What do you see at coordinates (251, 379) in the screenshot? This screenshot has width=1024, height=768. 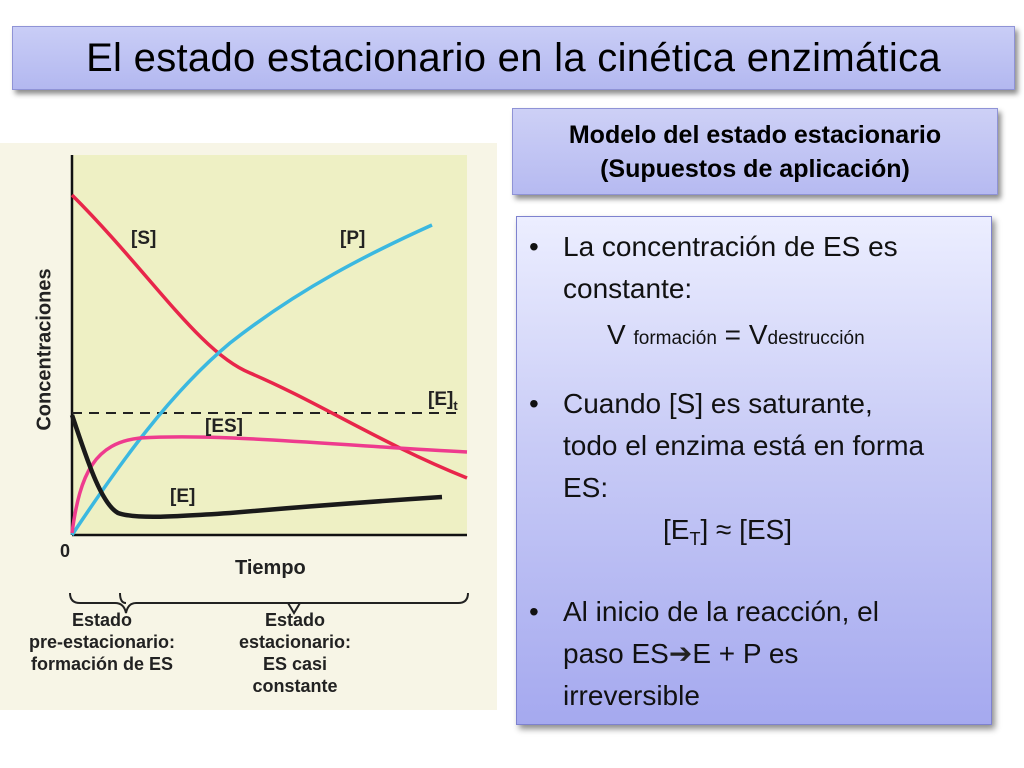 I see `product-curve` at bounding box center [251, 379].